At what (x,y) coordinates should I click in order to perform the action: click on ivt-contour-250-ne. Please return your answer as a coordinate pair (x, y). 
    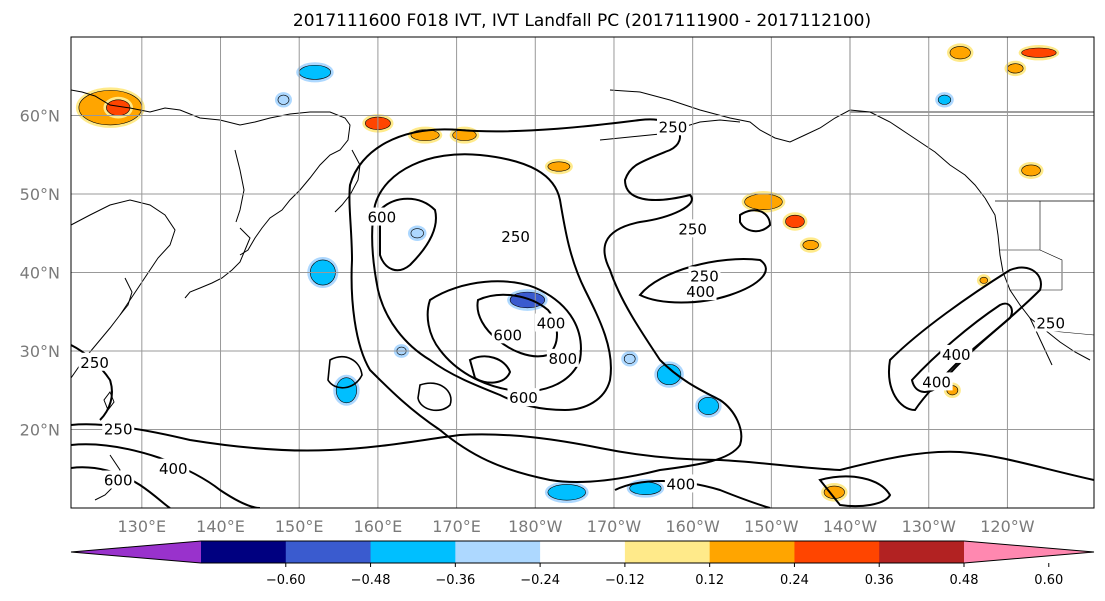
    Looking at the image, I should click on (702, 281).